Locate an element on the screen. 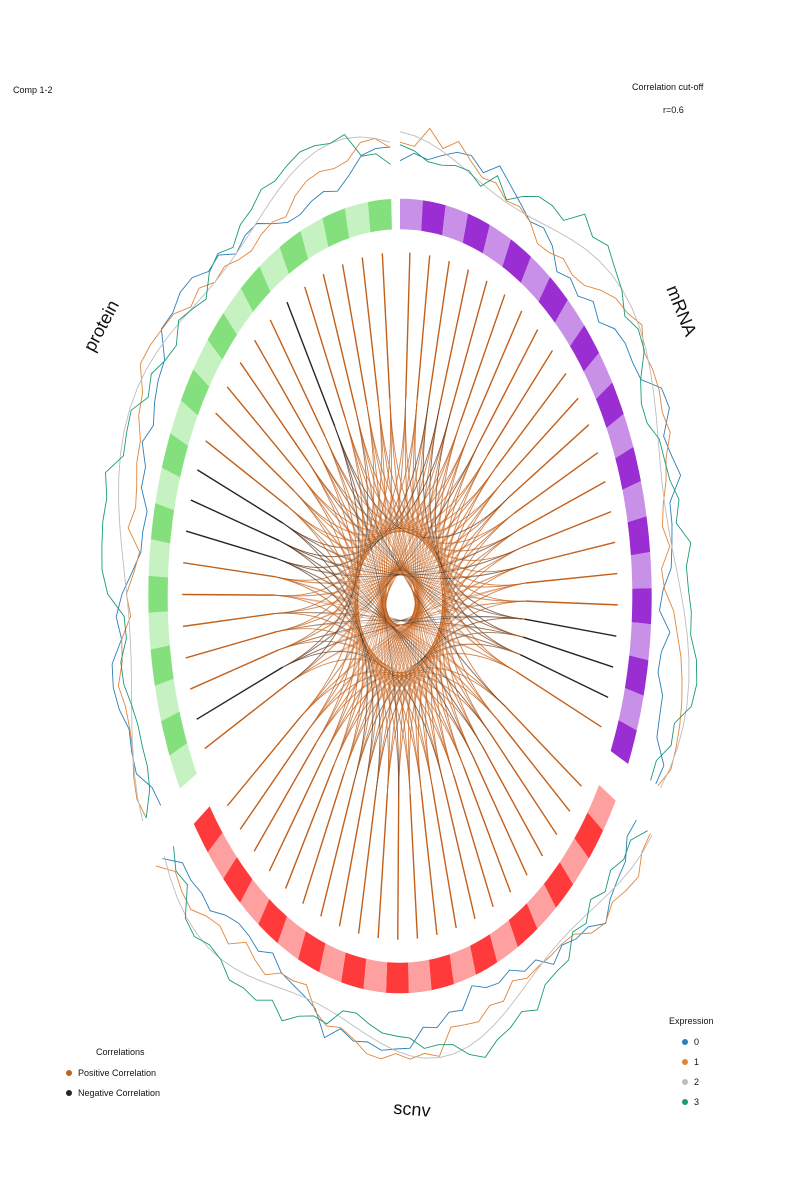  cutoff-value: r=0.6 is located at coordinates (673, 110).